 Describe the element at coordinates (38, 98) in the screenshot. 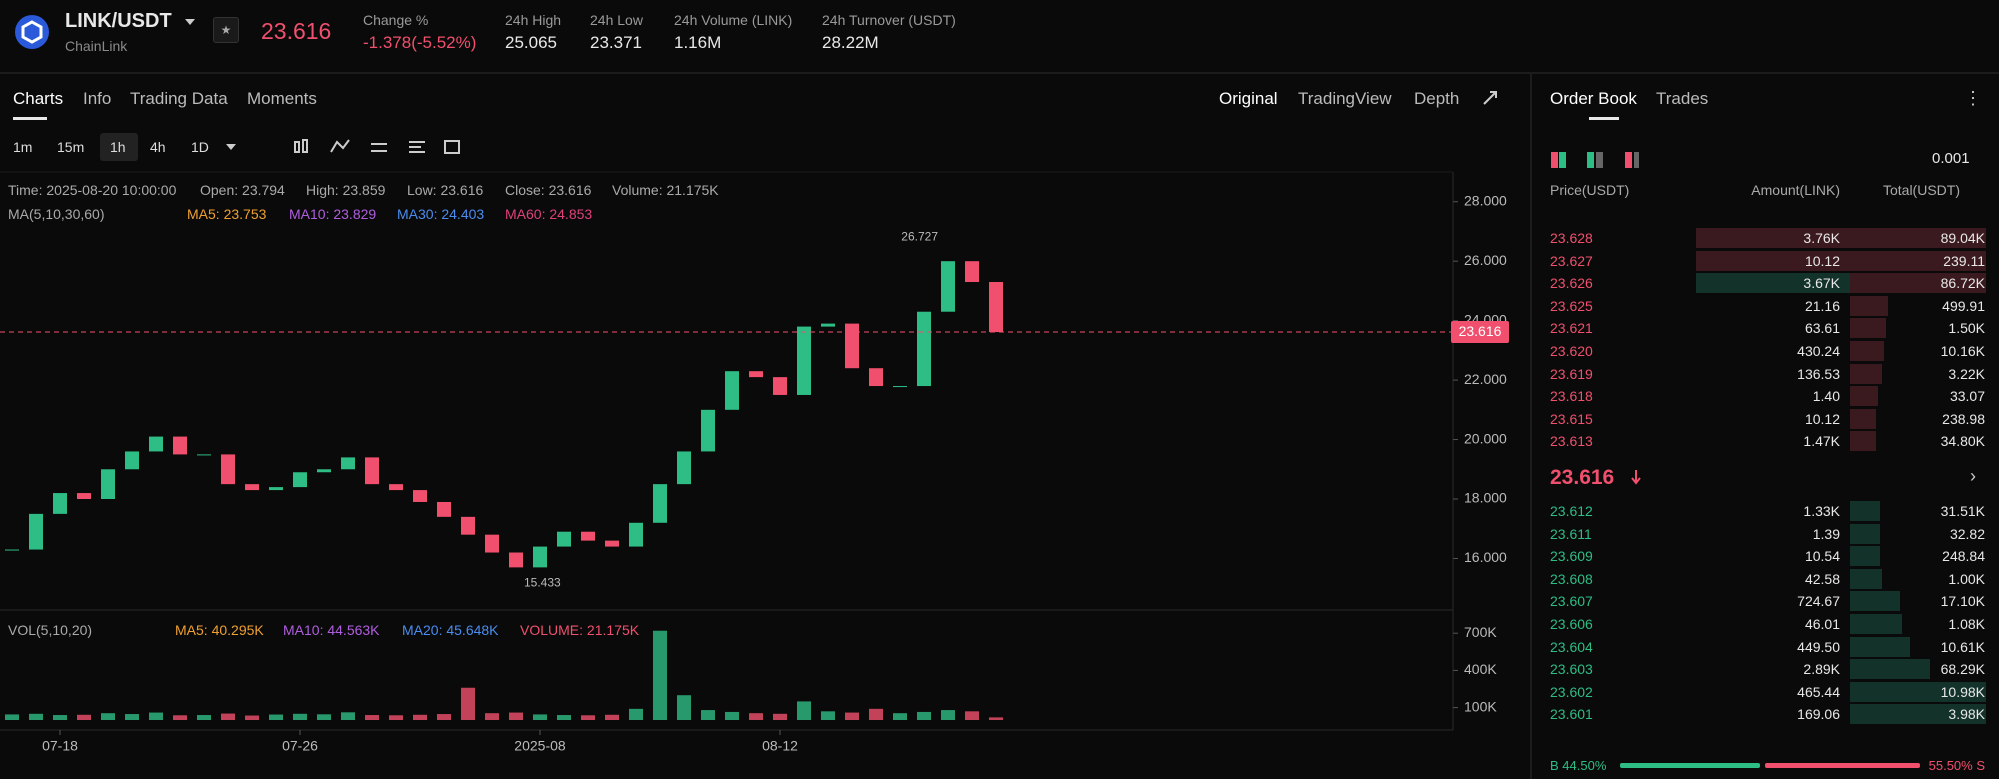

I see `tab: Charts` at that location.